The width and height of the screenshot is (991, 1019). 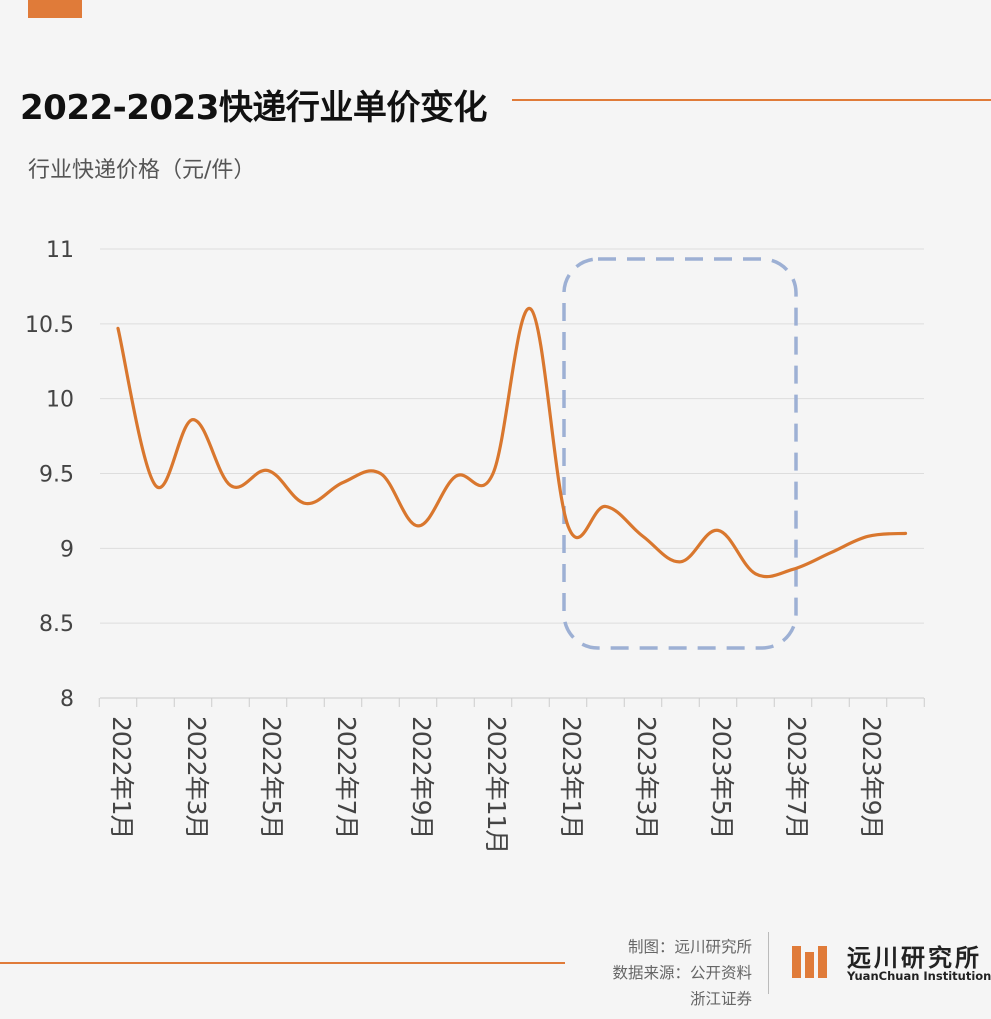 I want to click on credit-maker: 制图：远川研究所, so click(x=689, y=947).